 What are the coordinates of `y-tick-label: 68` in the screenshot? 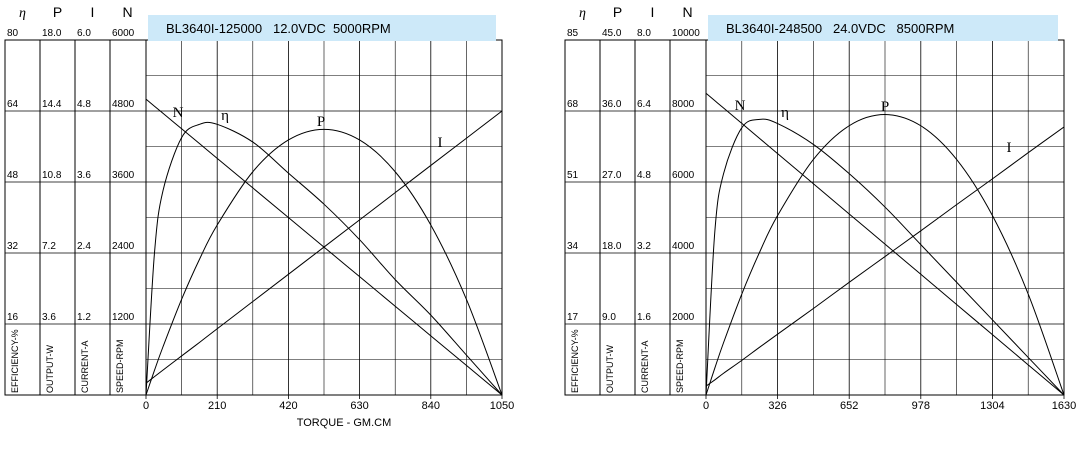 It's located at (573, 104).